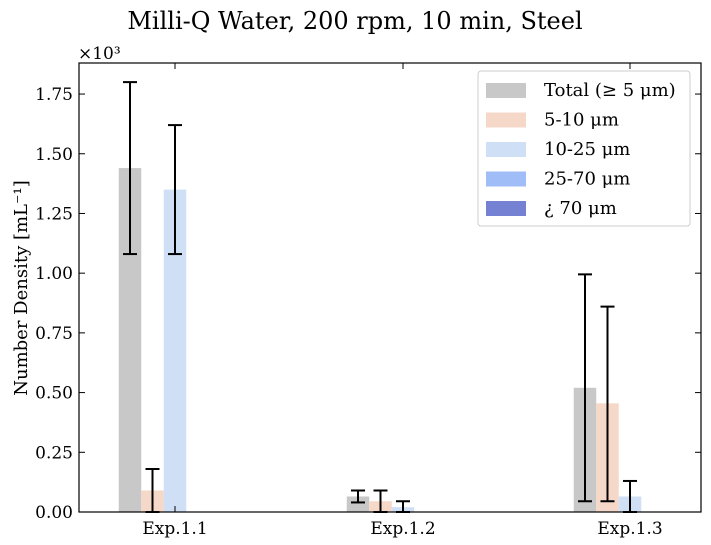 The height and width of the screenshot is (545, 711). I want to click on legend-frame, so click(584, 148).